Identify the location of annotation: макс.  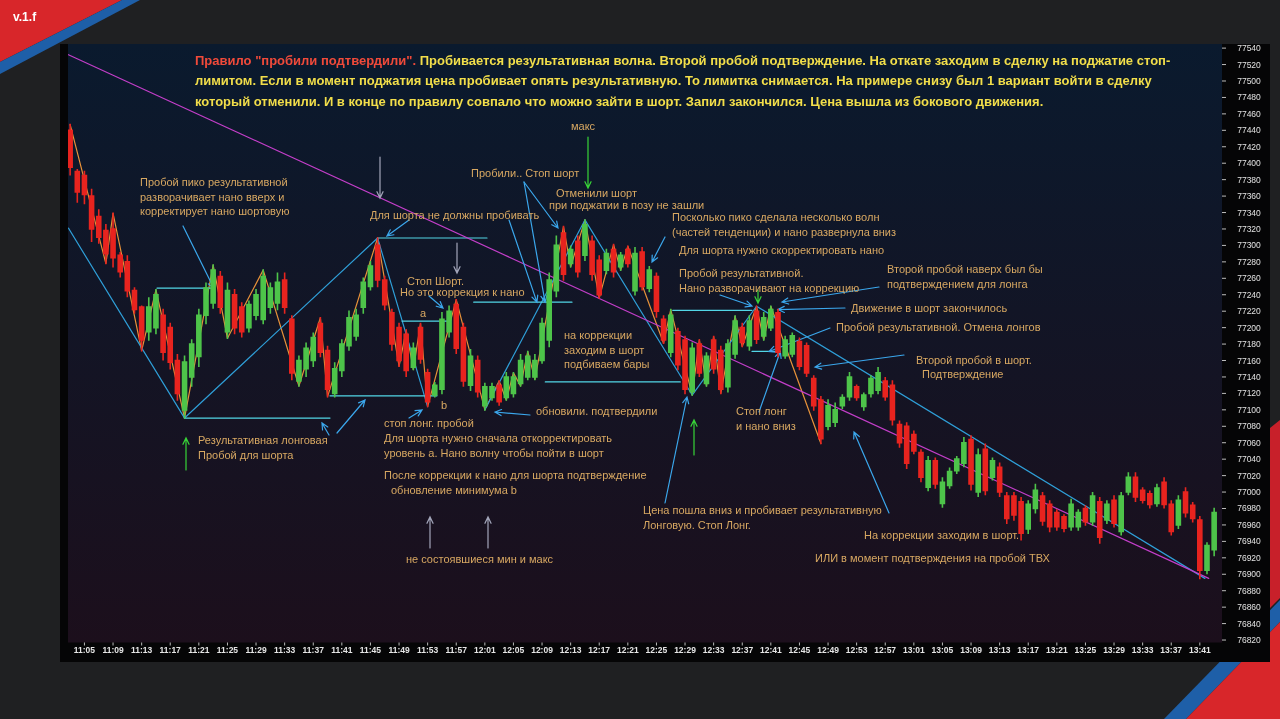
(583, 126).